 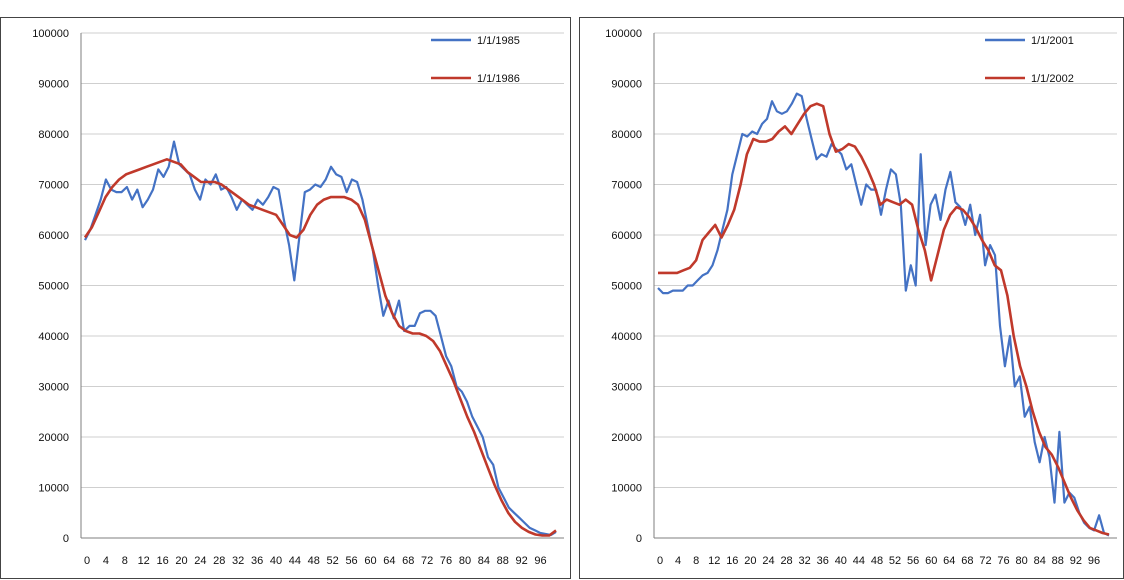 What do you see at coordinates (1052, 41) in the screenshot?
I see `legend-label: 1/1/2001` at bounding box center [1052, 41].